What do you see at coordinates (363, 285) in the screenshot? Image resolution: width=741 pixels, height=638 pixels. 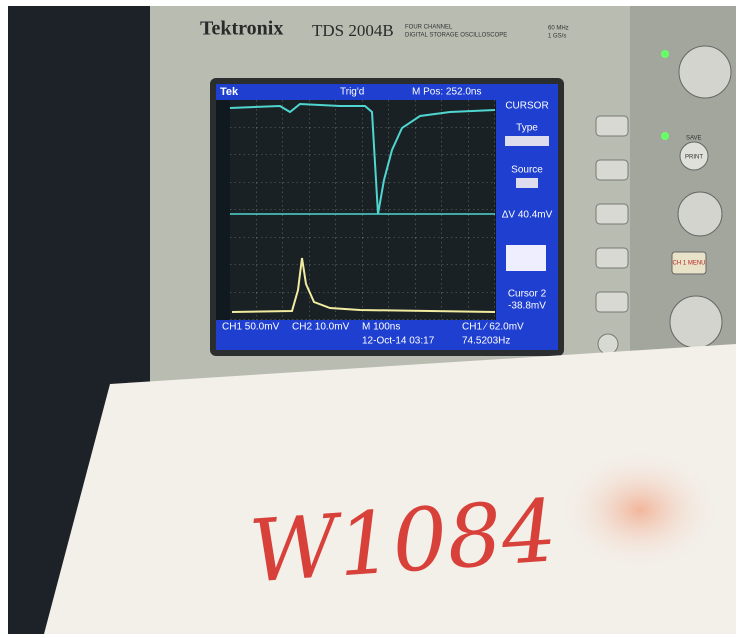 I see `ch1-trace` at bounding box center [363, 285].